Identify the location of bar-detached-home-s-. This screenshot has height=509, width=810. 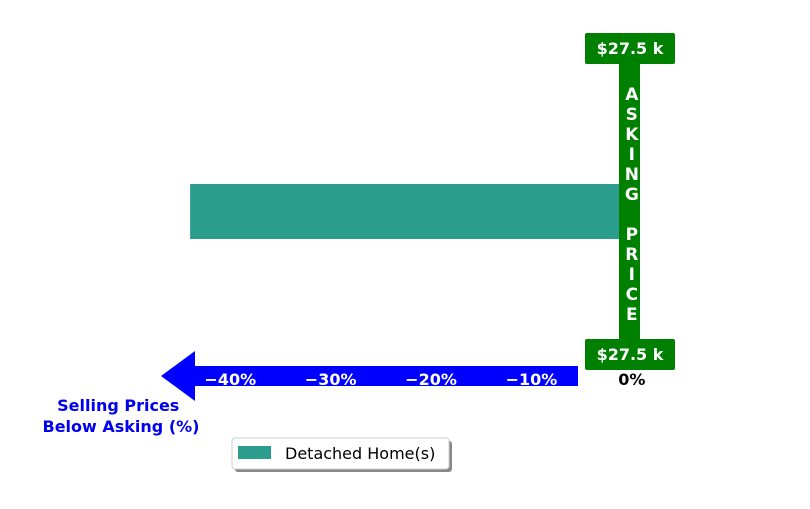
(411, 211).